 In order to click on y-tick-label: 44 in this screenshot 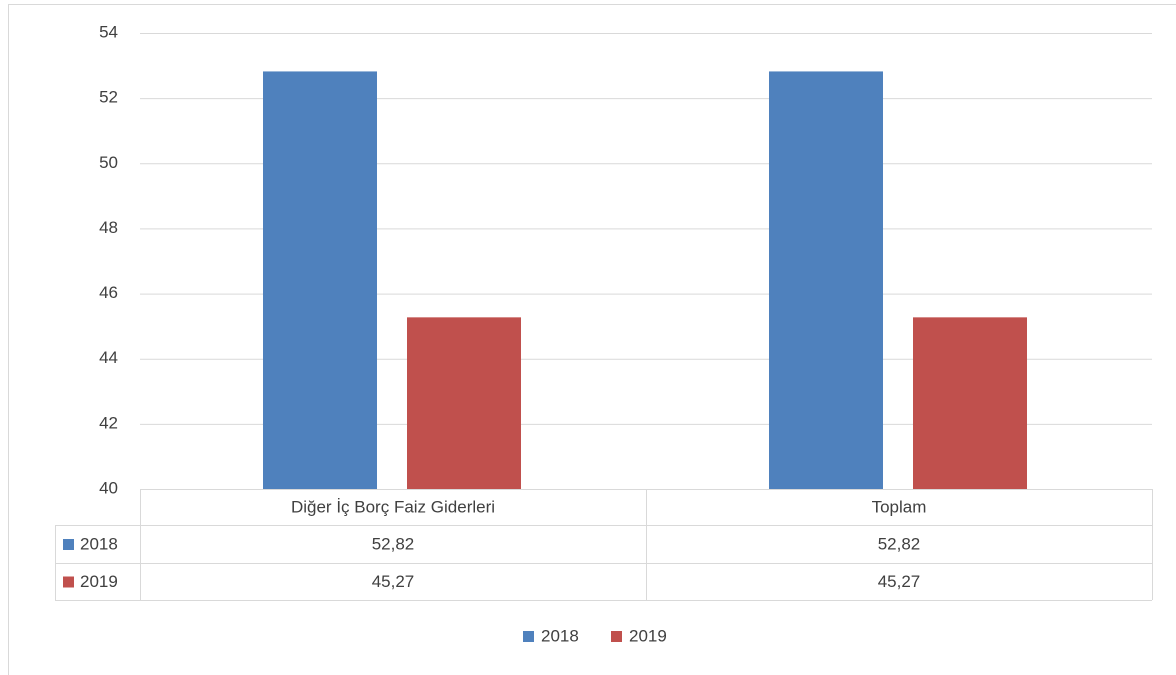, I will do `click(108, 357)`.